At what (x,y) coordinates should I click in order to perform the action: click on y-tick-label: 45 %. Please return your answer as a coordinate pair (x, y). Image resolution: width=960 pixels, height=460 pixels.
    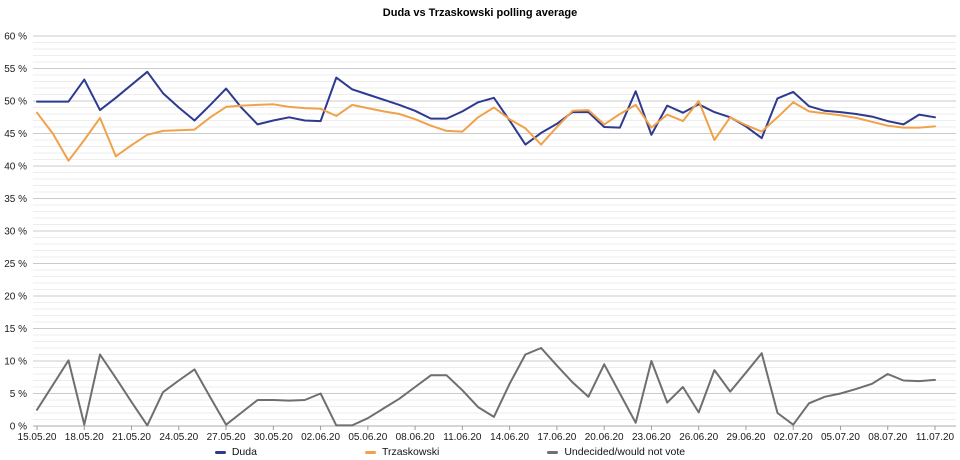
    Looking at the image, I should click on (15, 134).